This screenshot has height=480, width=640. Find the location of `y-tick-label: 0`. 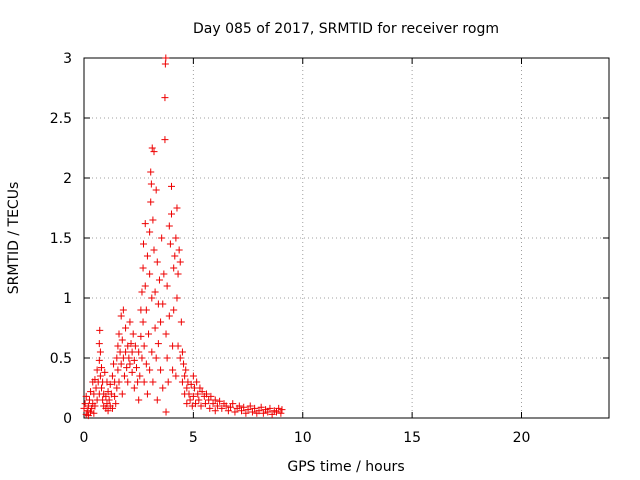

y-tick-label: 0 is located at coordinates (67, 419).